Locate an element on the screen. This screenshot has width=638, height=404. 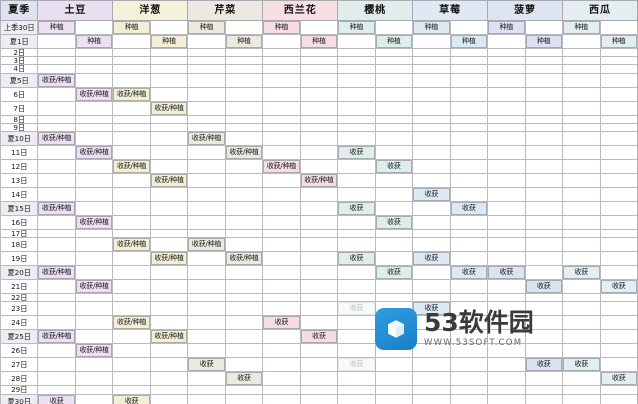
cell-straw-lane1: 收获 is located at coordinates (431, 259).